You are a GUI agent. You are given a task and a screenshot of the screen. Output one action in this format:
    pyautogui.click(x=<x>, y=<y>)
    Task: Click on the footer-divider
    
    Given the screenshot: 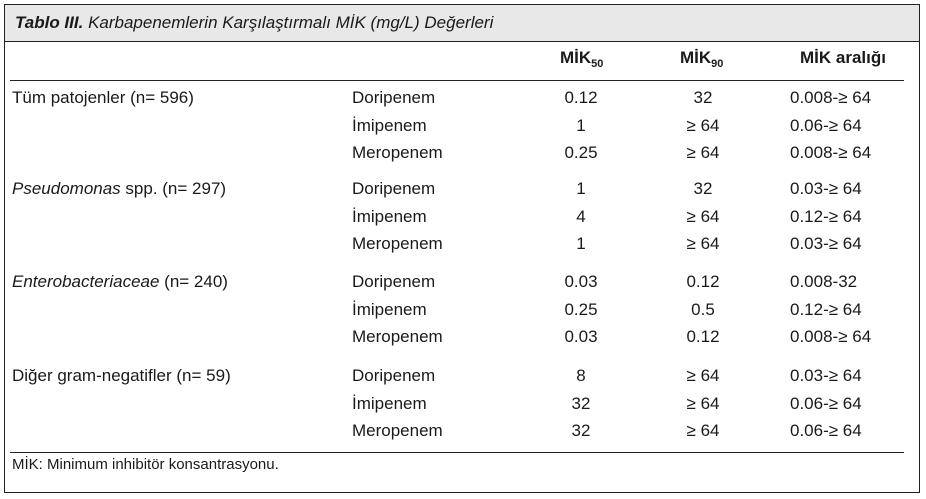 What is the action you would take?
    pyautogui.click(x=457, y=452)
    